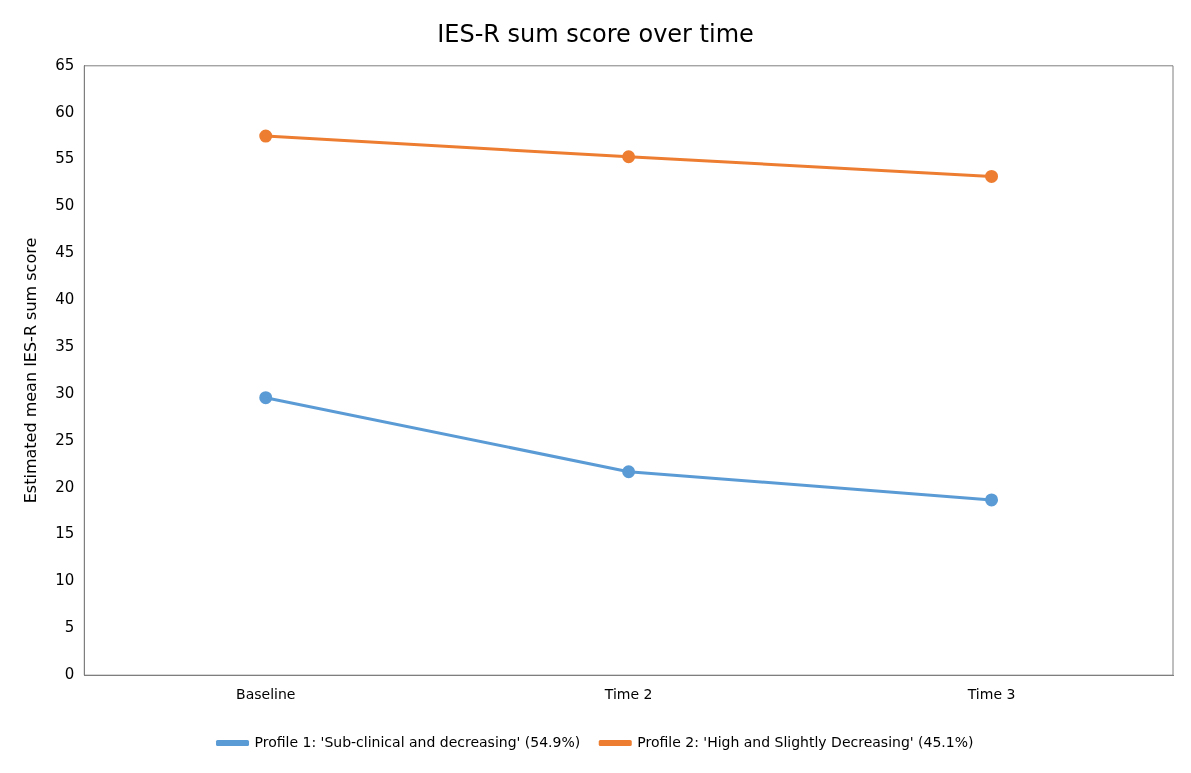 The height and width of the screenshot is (773, 1191). Describe the element at coordinates (69, 674) in the screenshot. I see `y-tick-label: 0` at that location.